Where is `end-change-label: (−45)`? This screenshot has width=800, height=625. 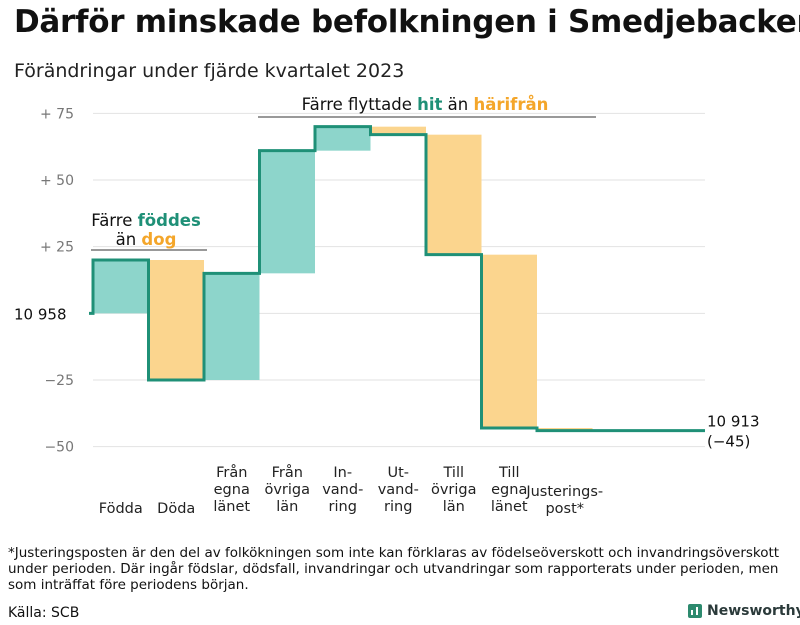
end-change-label: (−45) is located at coordinates (728, 442).